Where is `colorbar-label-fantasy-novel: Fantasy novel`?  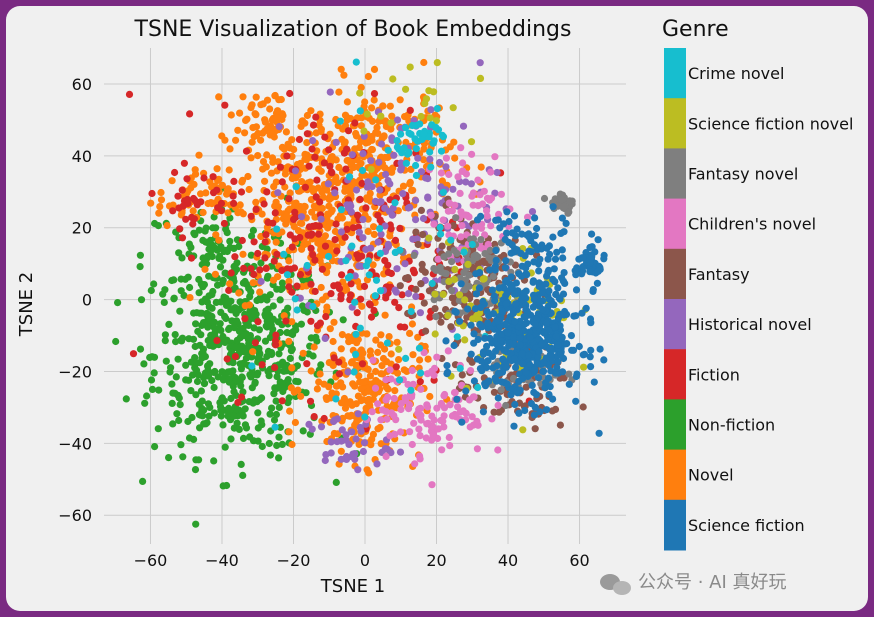
colorbar-label-fantasy-novel: Fantasy novel is located at coordinates (743, 174).